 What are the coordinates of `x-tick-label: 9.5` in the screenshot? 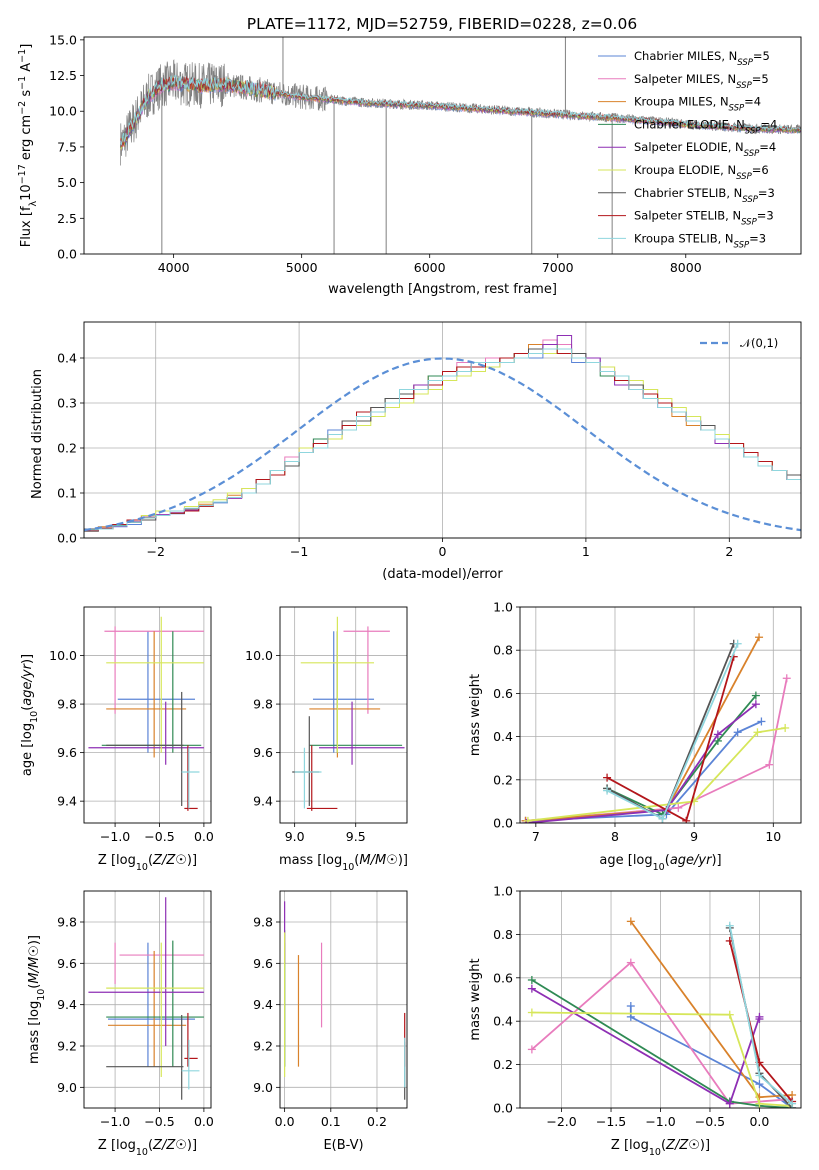 It's located at (356, 836).